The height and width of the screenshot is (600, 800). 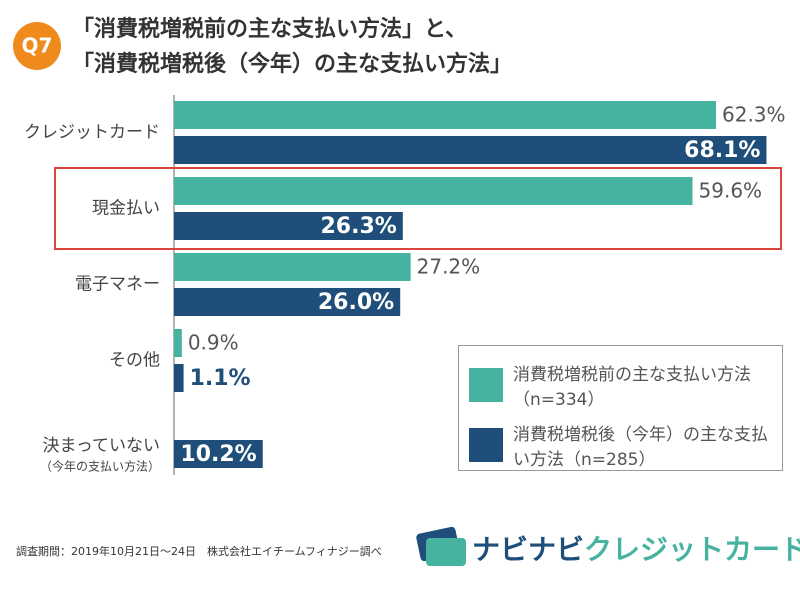 I want to click on badge: Q7, so click(x=37, y=46).